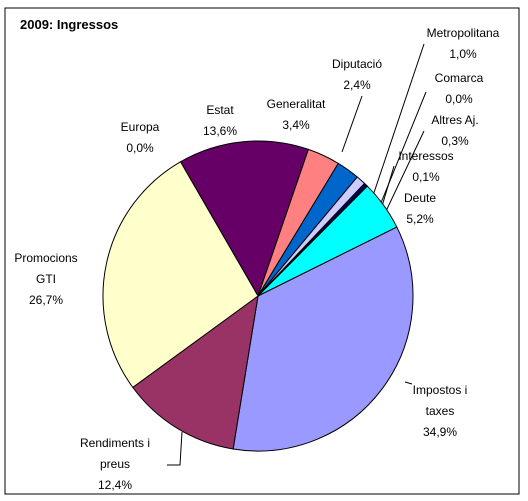 This screenshot has height=501, width=528. What do you see at coordinates (140, 127) in the screenshot?
I see `category-label: Europa` at bounding box center [140, 127].